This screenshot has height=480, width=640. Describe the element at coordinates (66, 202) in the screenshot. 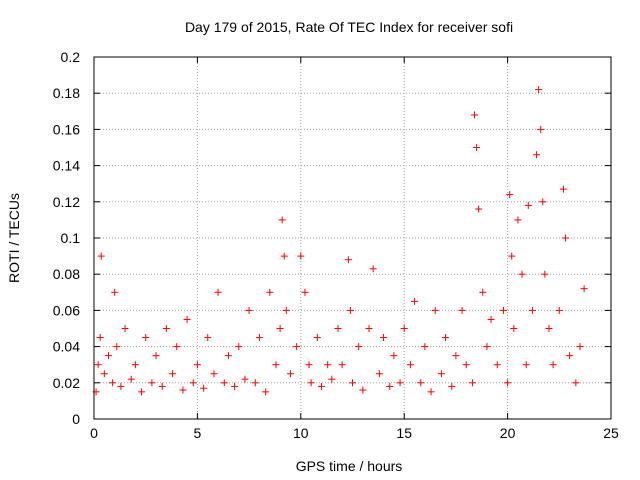

I see `y-tick-label: 0.12` at that location.